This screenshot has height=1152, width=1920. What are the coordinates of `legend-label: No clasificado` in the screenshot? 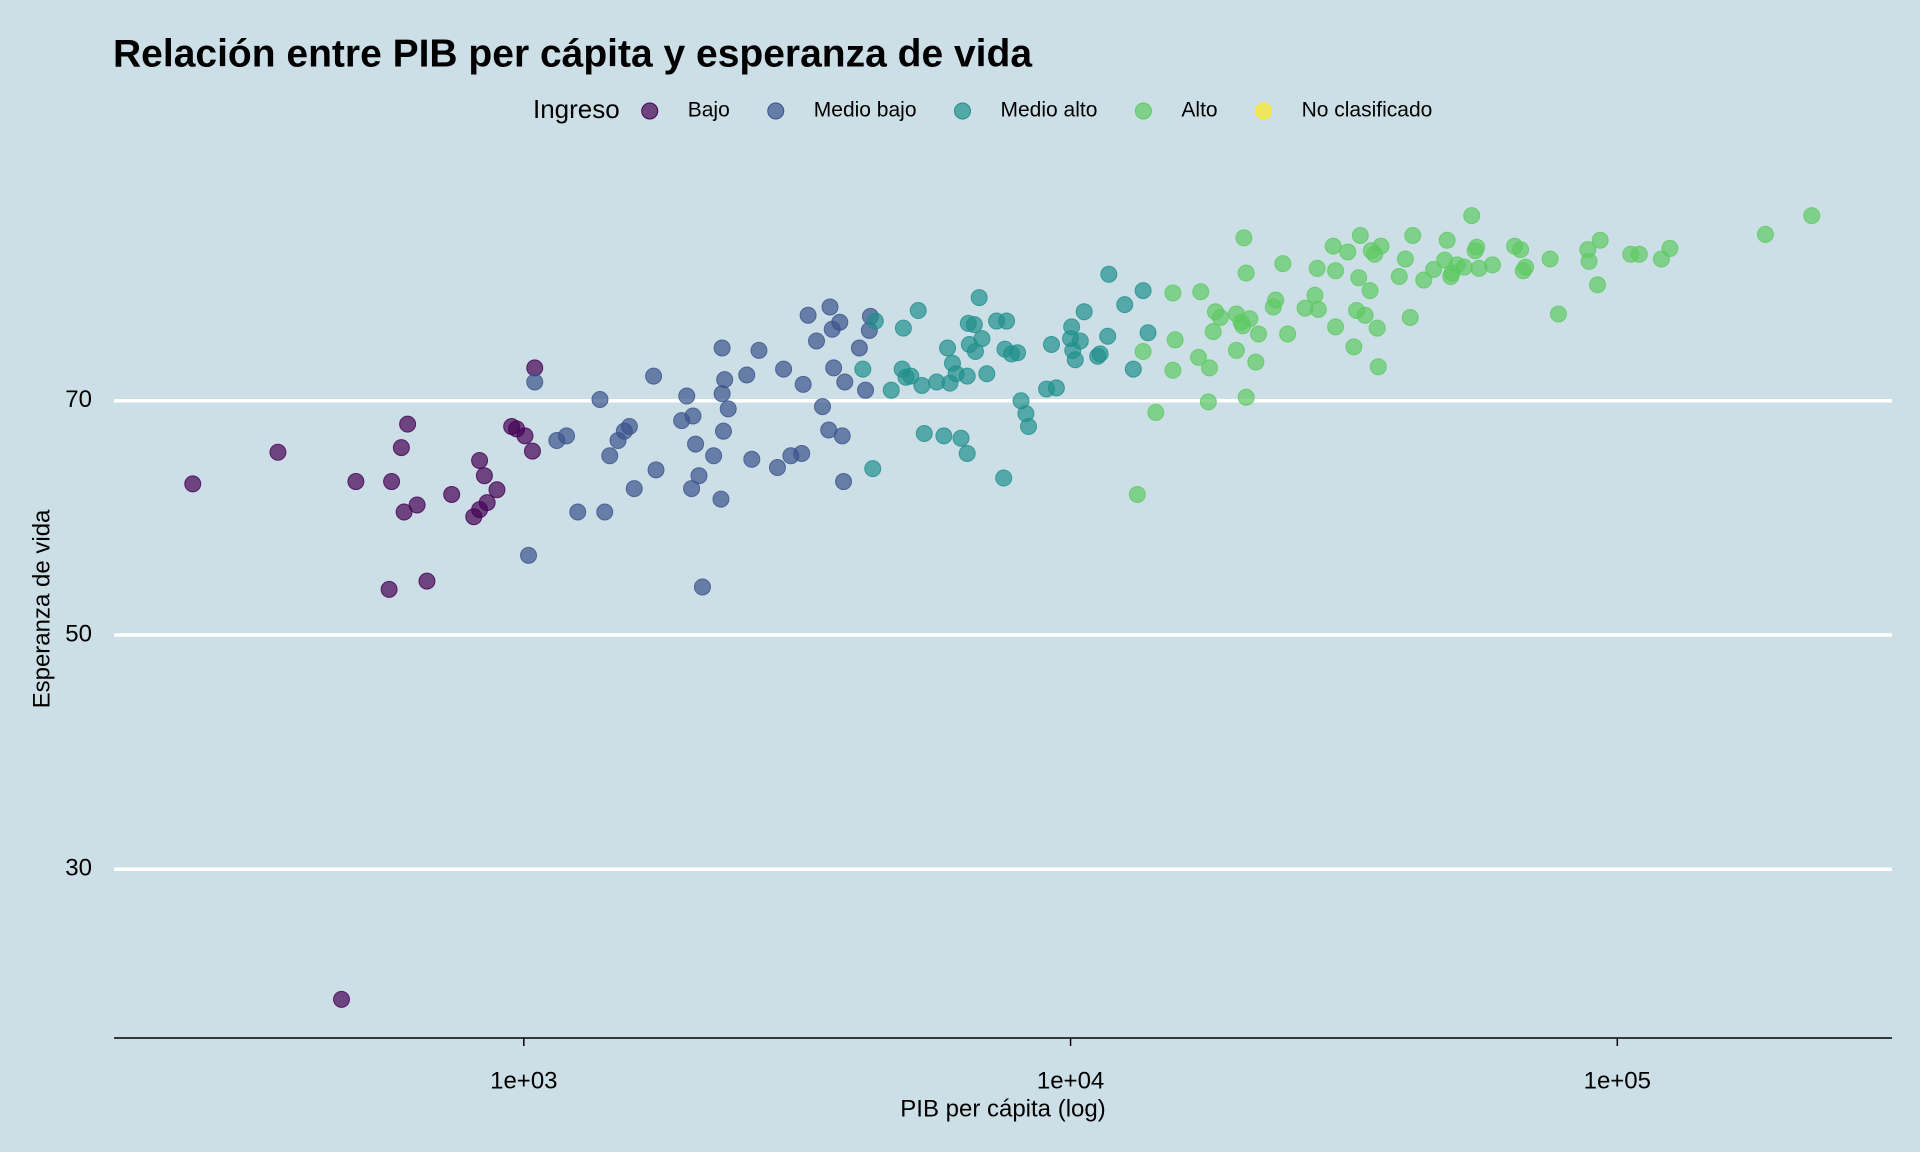 It's located at (1367, 110).